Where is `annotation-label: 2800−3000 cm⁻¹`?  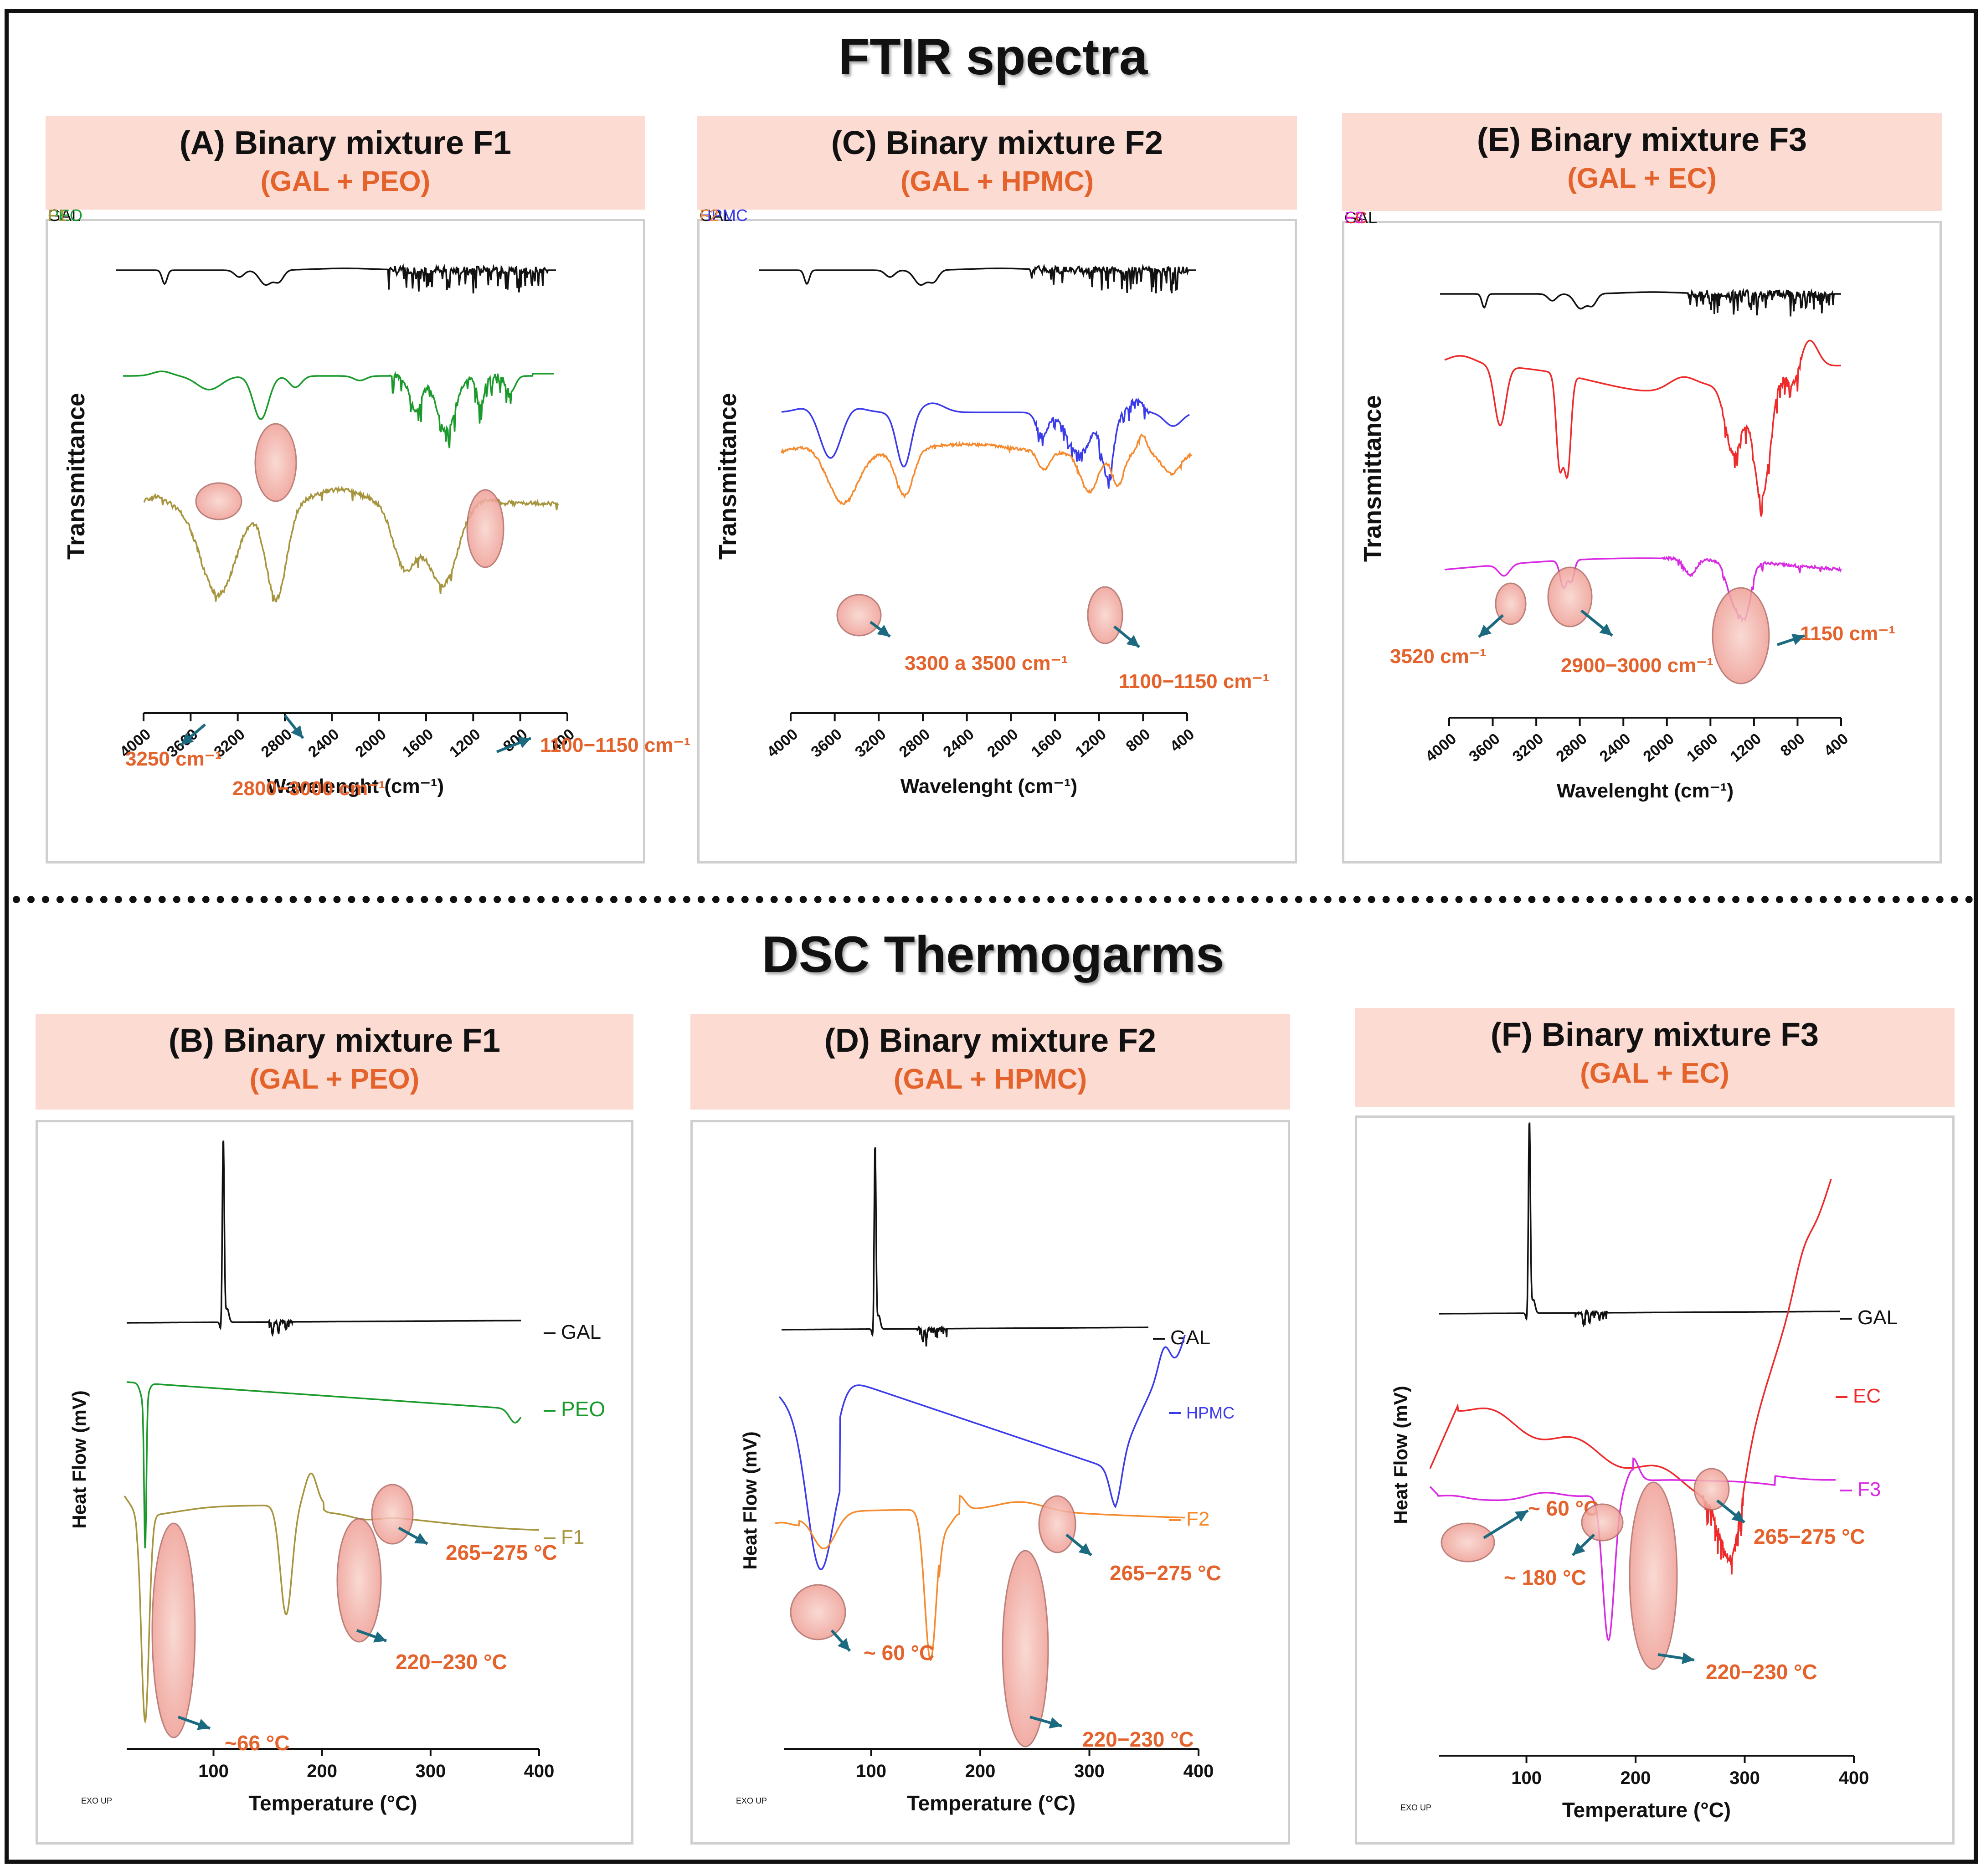
annotation-label: 2800−3000 cm⁻¹ is located at coordinates (309, 788).